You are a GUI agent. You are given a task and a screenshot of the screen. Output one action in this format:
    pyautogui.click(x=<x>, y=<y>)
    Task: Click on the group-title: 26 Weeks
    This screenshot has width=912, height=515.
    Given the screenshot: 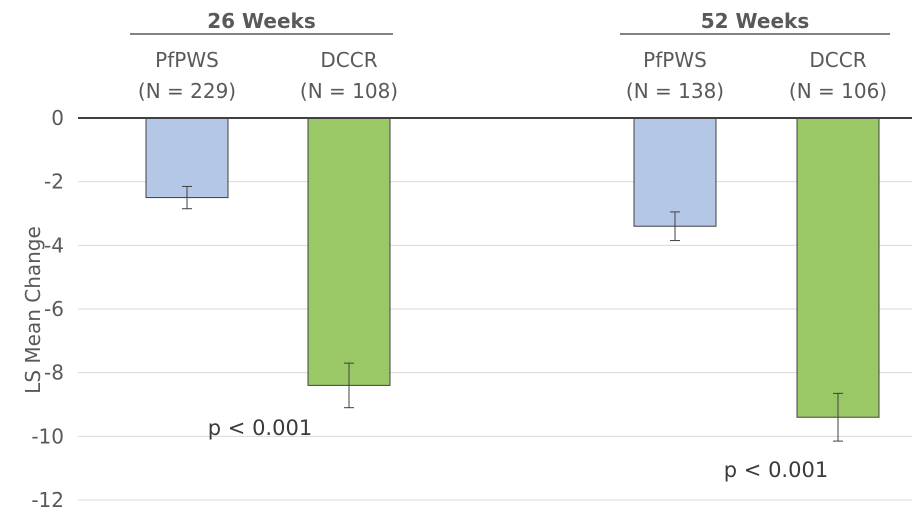 What is the action you would take?
    pyautogui.click(x=261, y=21)
    